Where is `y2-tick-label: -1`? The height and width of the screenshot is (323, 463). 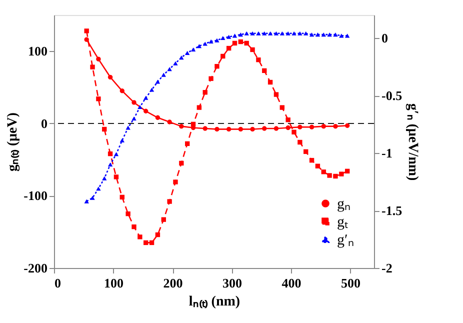 y2-tick-label: -1 is located at coordinates (387, 153).